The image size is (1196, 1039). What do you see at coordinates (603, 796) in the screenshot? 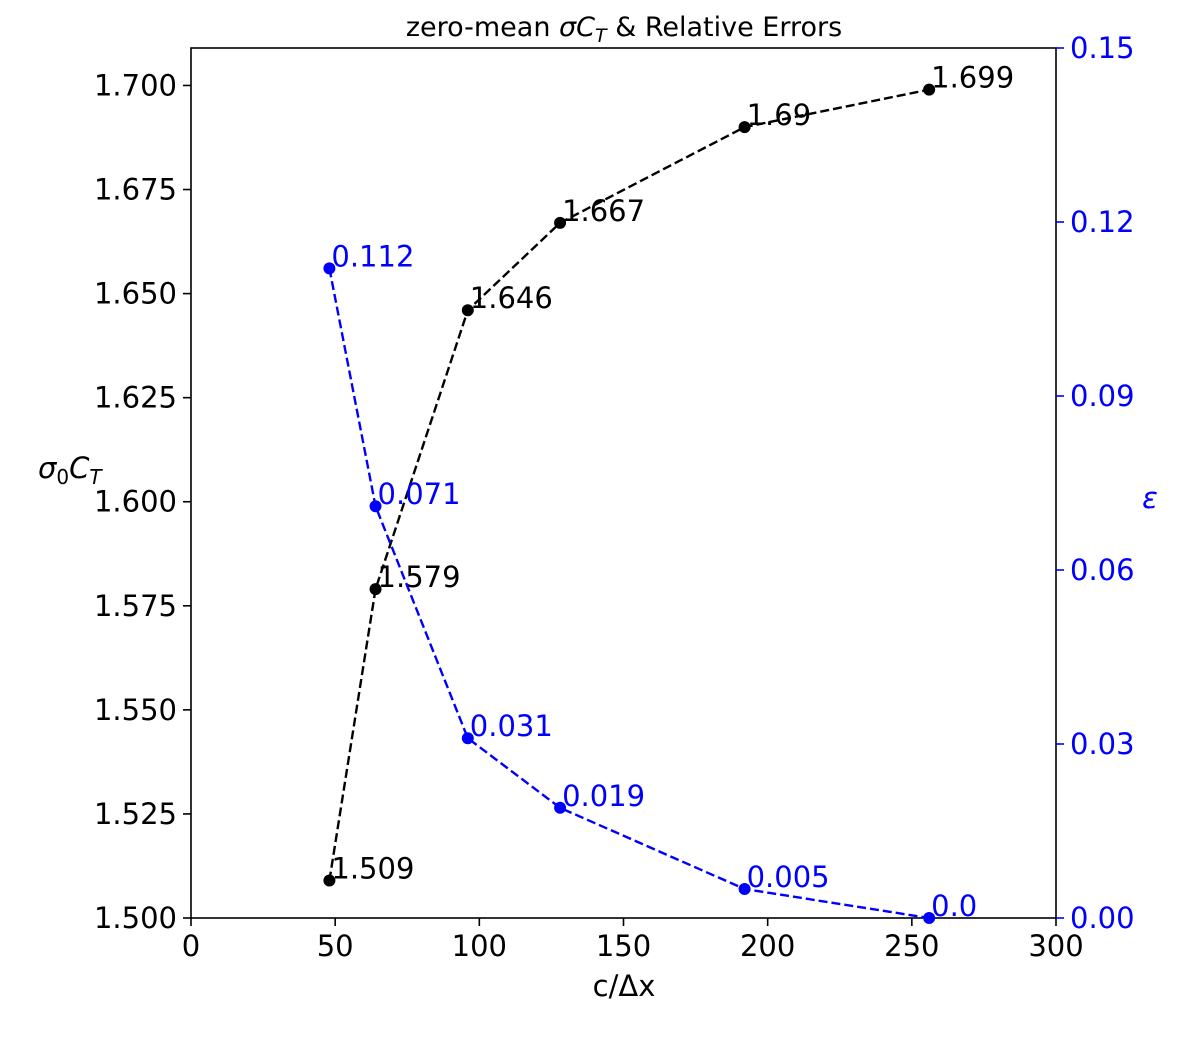
I see `data-label-right: 0.019` at bounding box center [603, 796].